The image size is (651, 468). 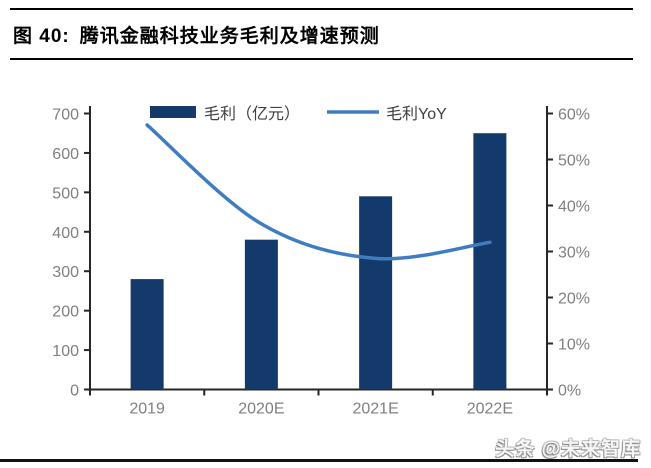 What do you see at coordinates (65, 115) in the screenshot?
I see `y-left-tick-label: 700` at bounding box center [65, 115].